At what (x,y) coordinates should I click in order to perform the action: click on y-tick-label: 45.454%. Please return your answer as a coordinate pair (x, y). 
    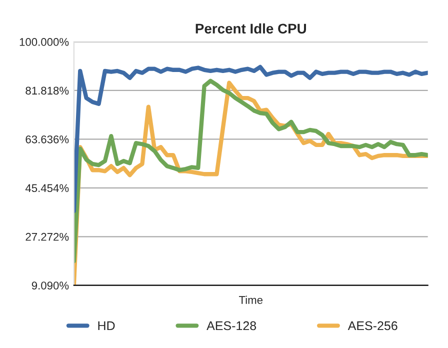
    Looking at the image, I should click on (47, 188).